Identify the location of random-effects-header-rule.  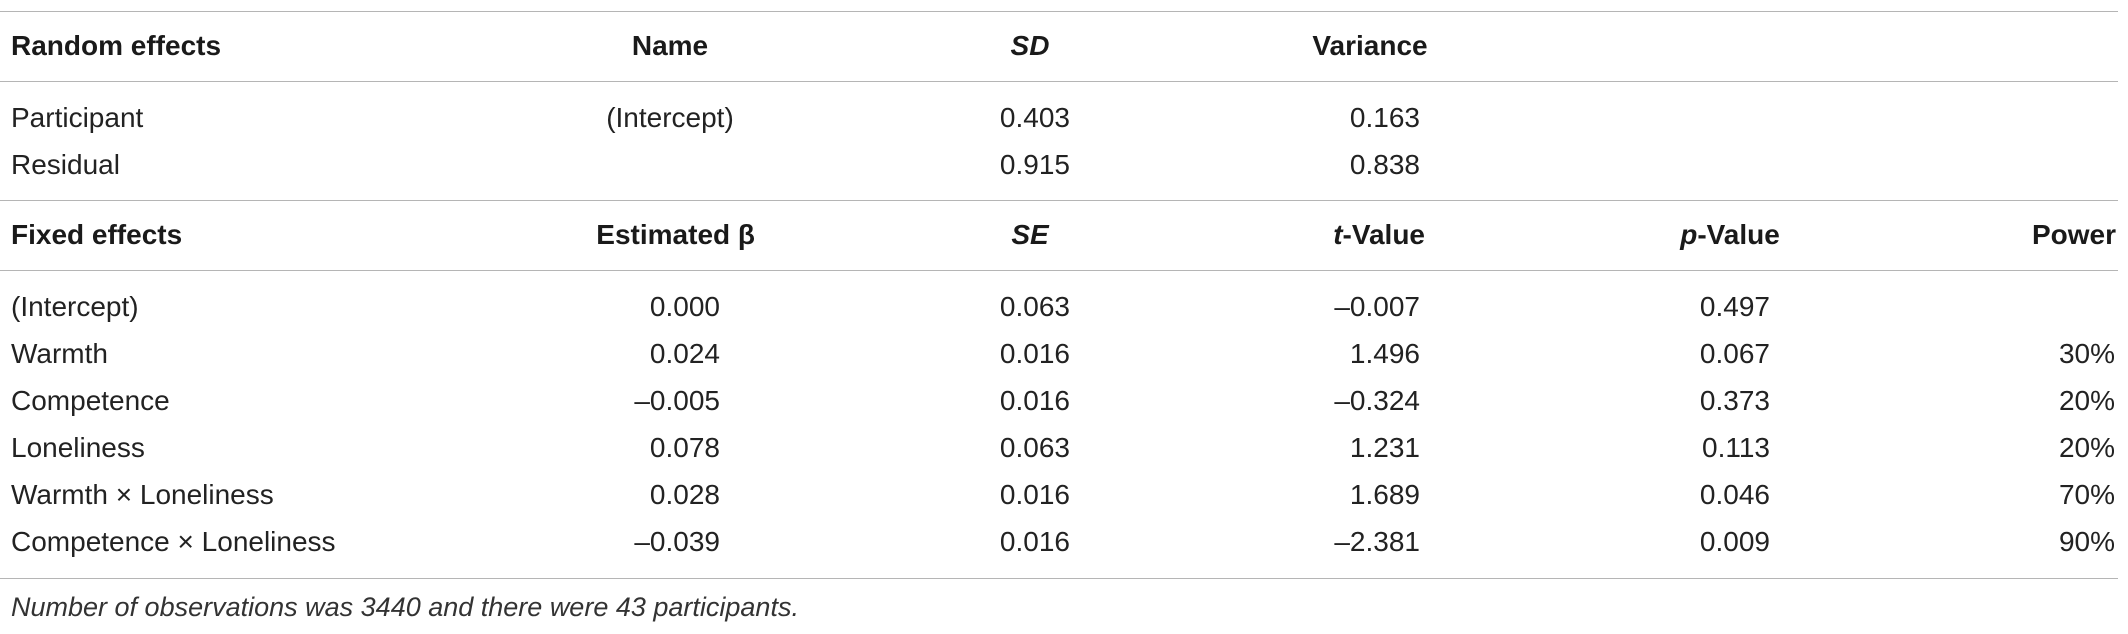
(1059, 81).